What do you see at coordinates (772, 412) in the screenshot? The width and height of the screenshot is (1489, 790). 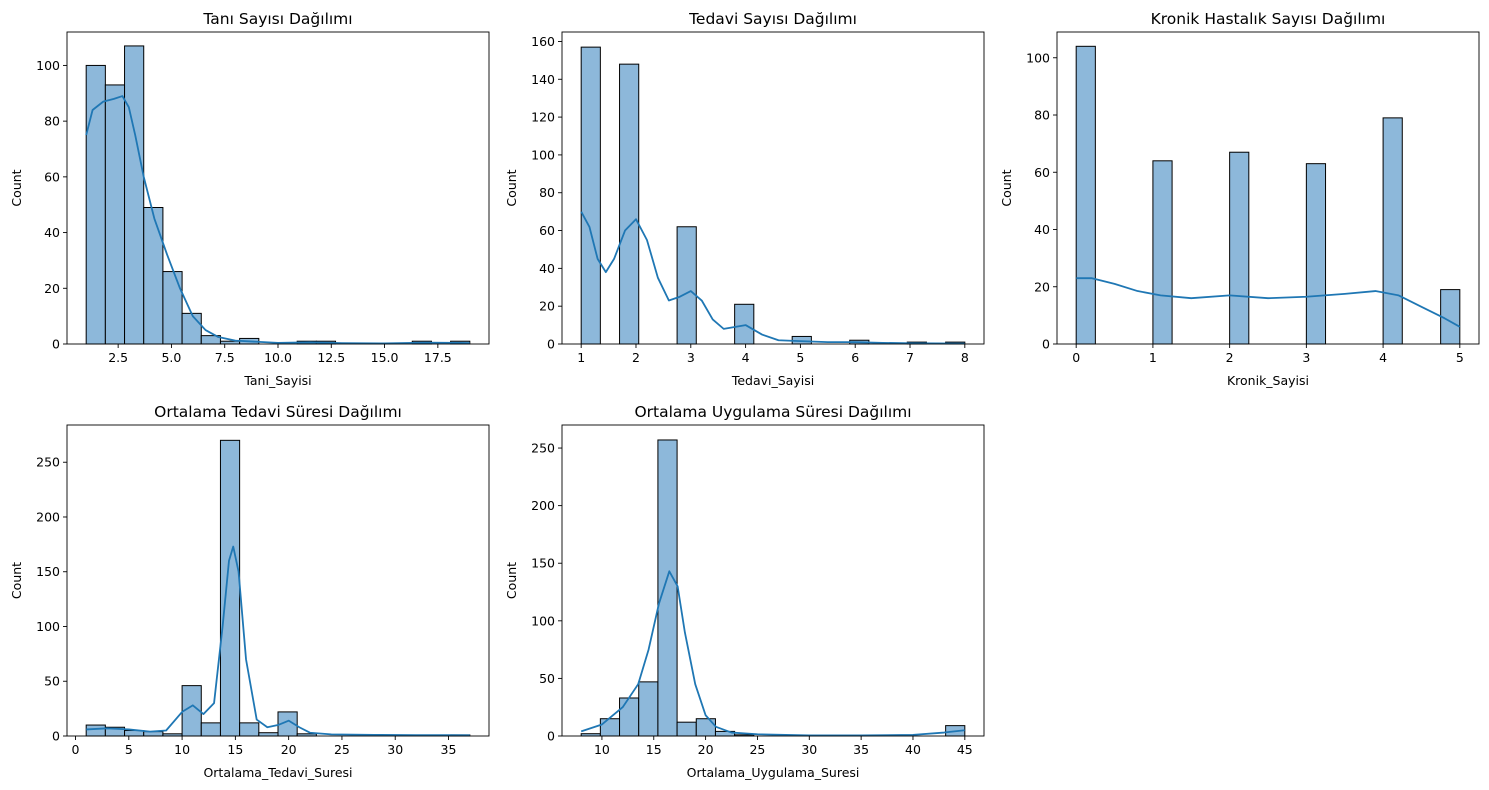 I see `chart-title: Ortalama Uygulama Süresi Dağılımı` at bounding box center [772, 412].